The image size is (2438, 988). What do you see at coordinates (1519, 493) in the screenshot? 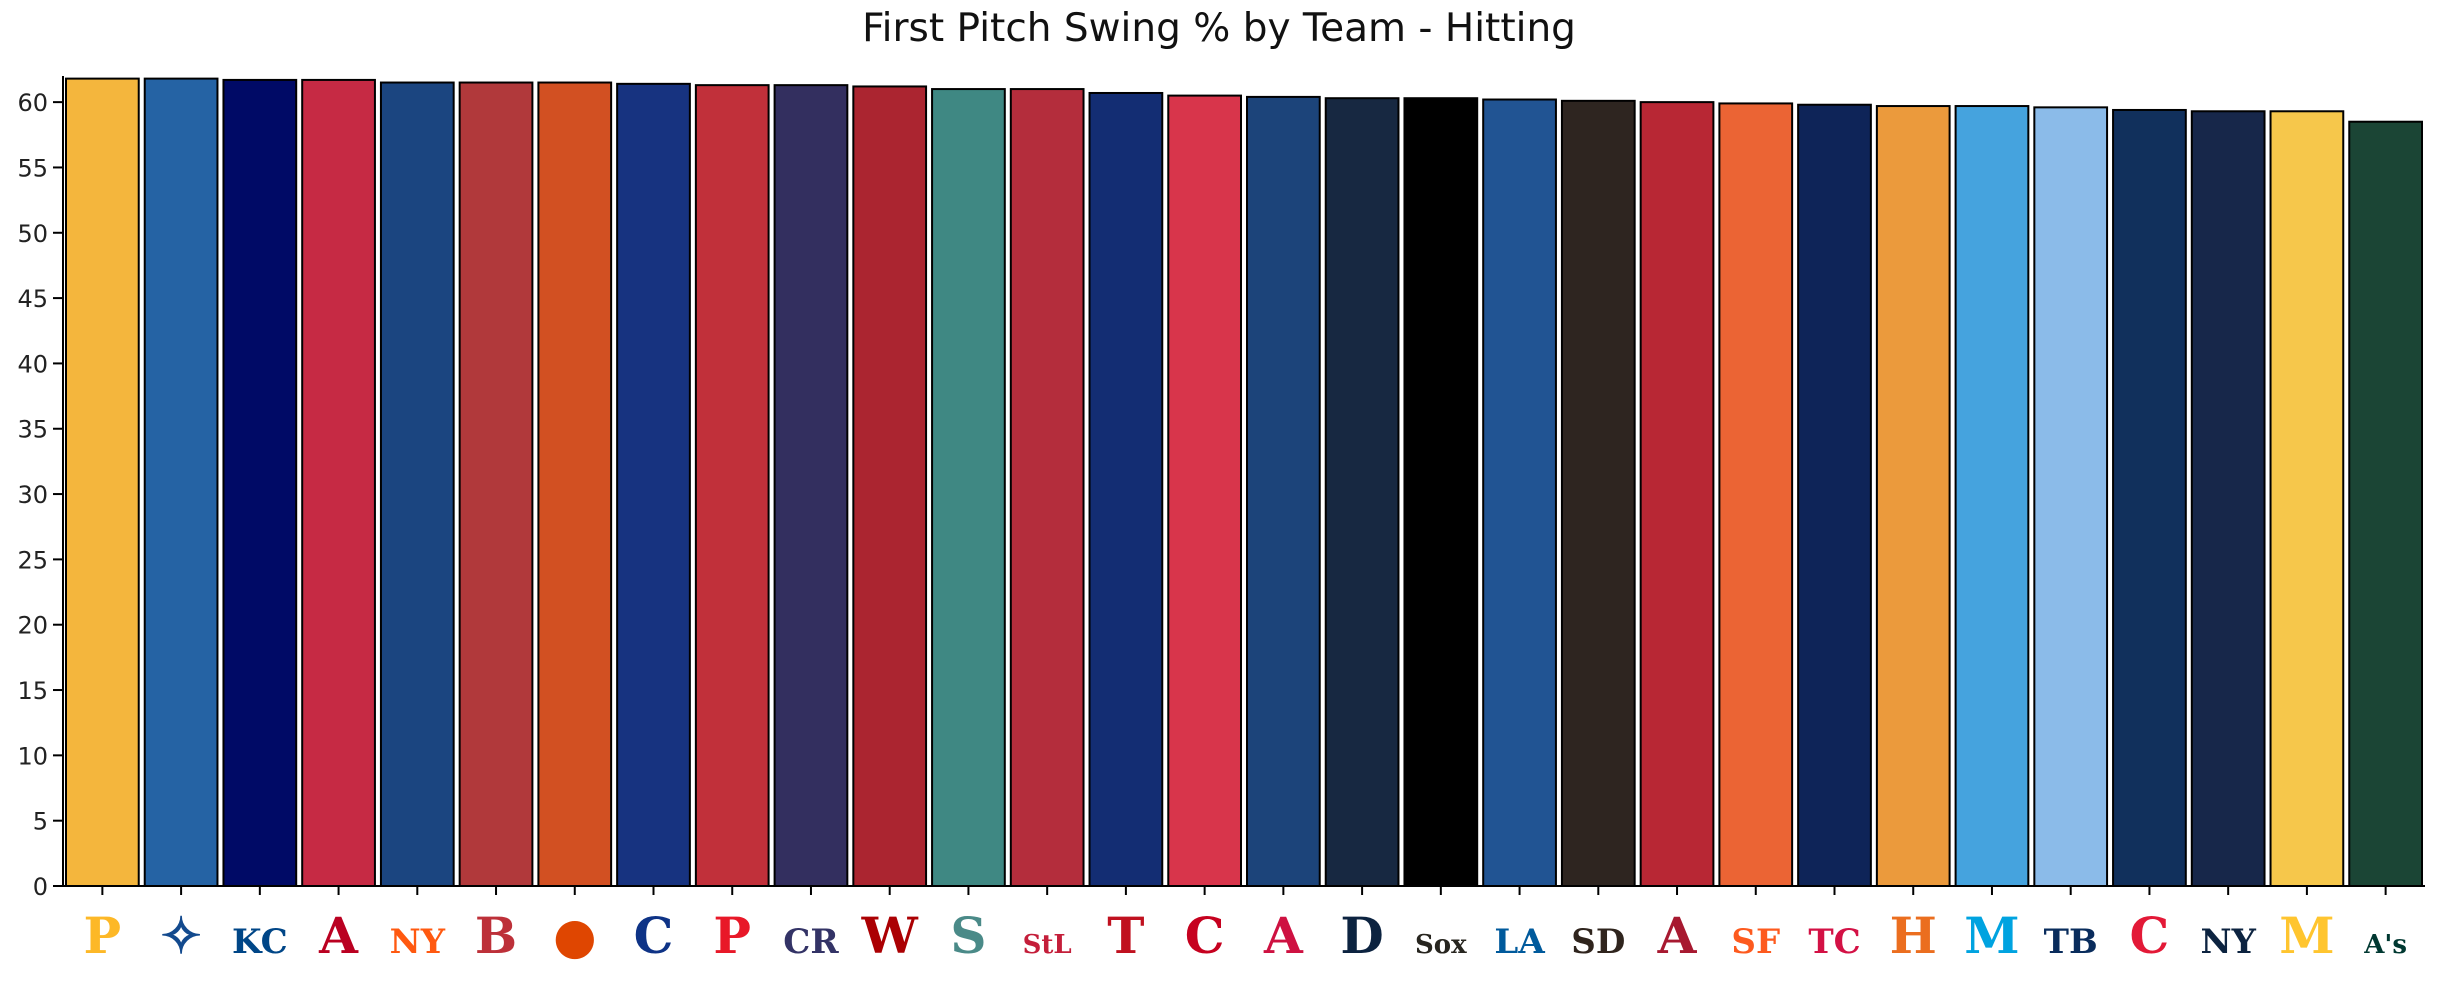
I see `bar: Dodgers: 60.2` at bounding box center [1519, 493].